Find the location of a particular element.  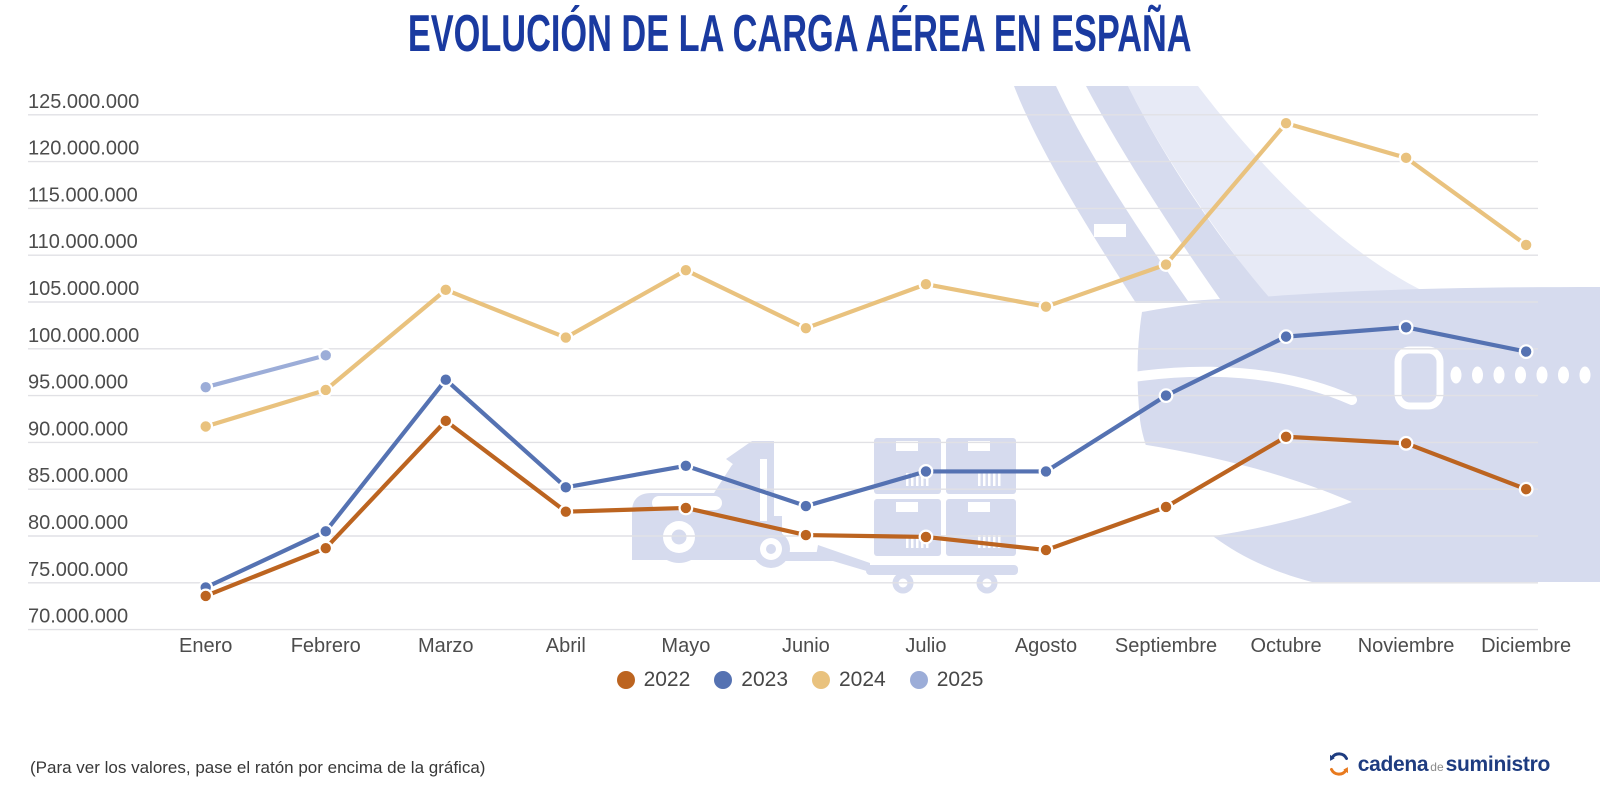

y-tick-label: 120.000.000 is located at coordinates (83, 149).